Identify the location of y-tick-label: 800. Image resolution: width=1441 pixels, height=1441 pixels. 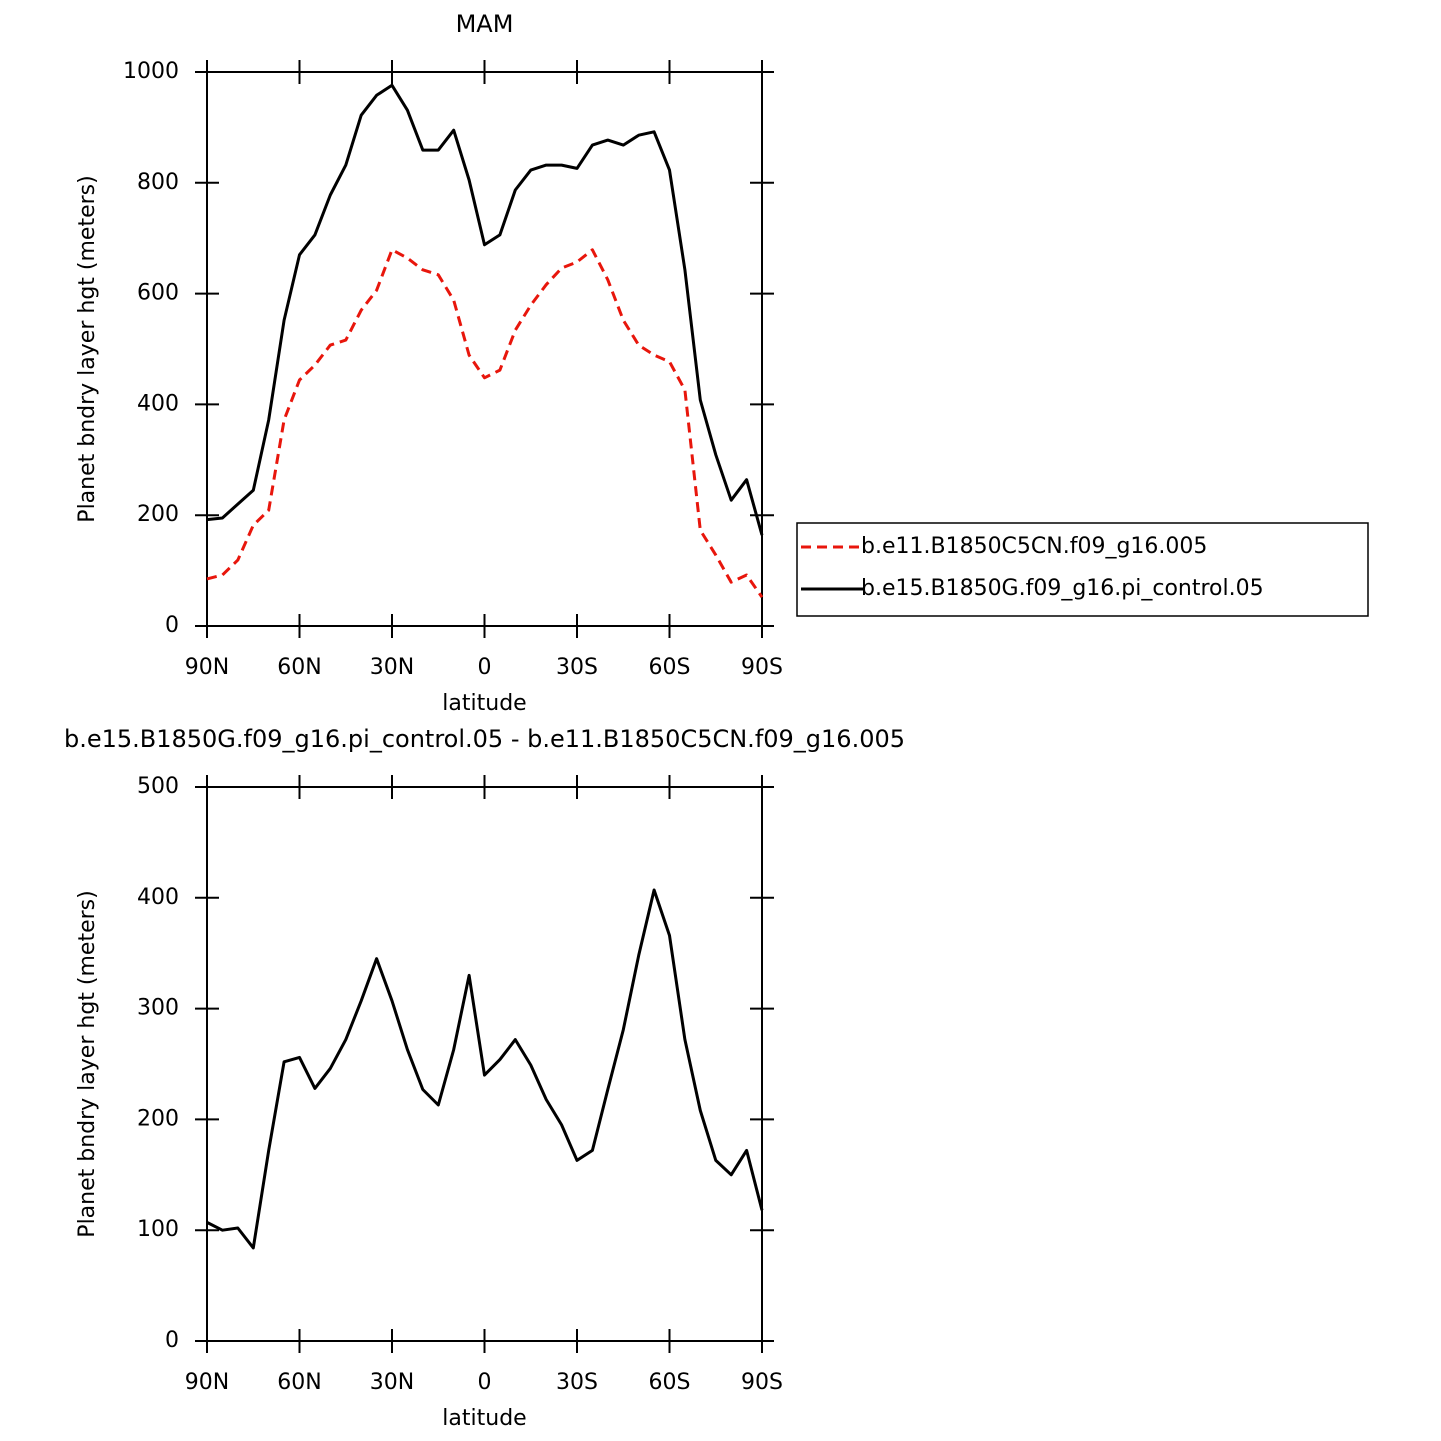
(158, 182).